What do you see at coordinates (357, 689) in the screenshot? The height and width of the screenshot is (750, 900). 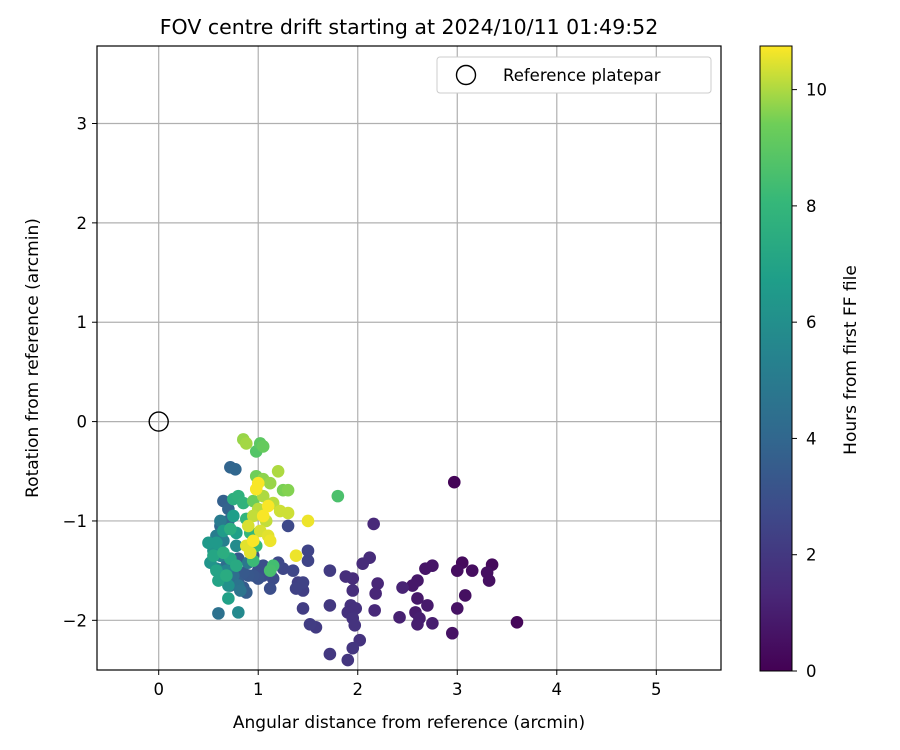 I see `x-tick-label: 2` at bounding box center [357, 689].